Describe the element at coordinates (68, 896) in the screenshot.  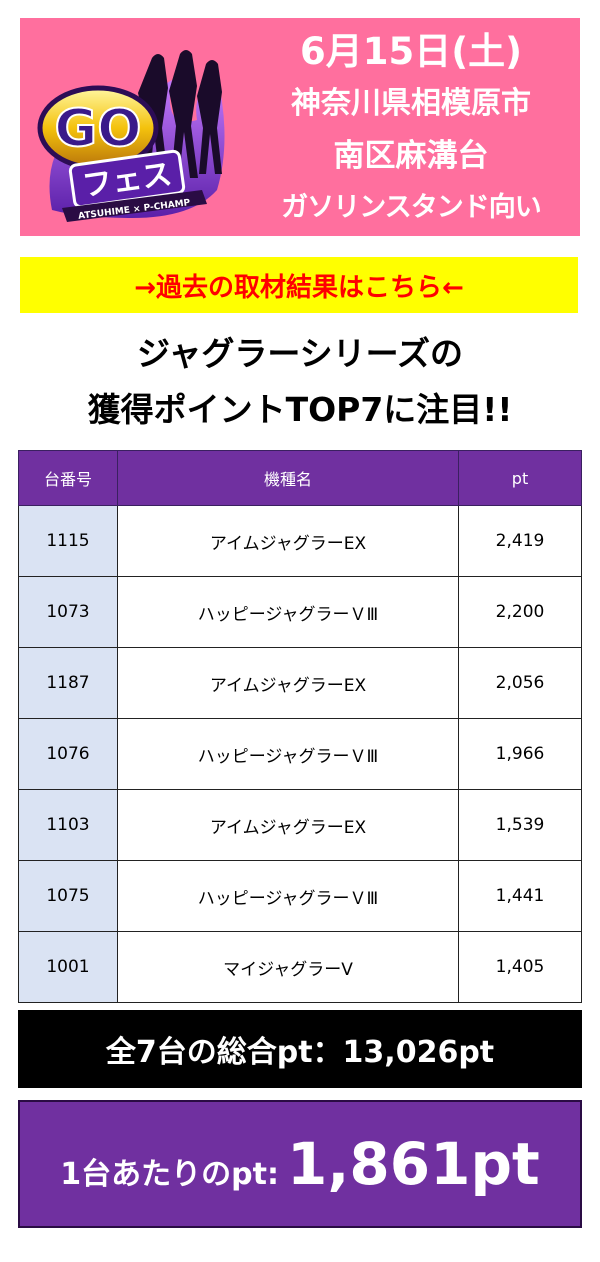
I see `machine-number-cell: 1075` at that location.